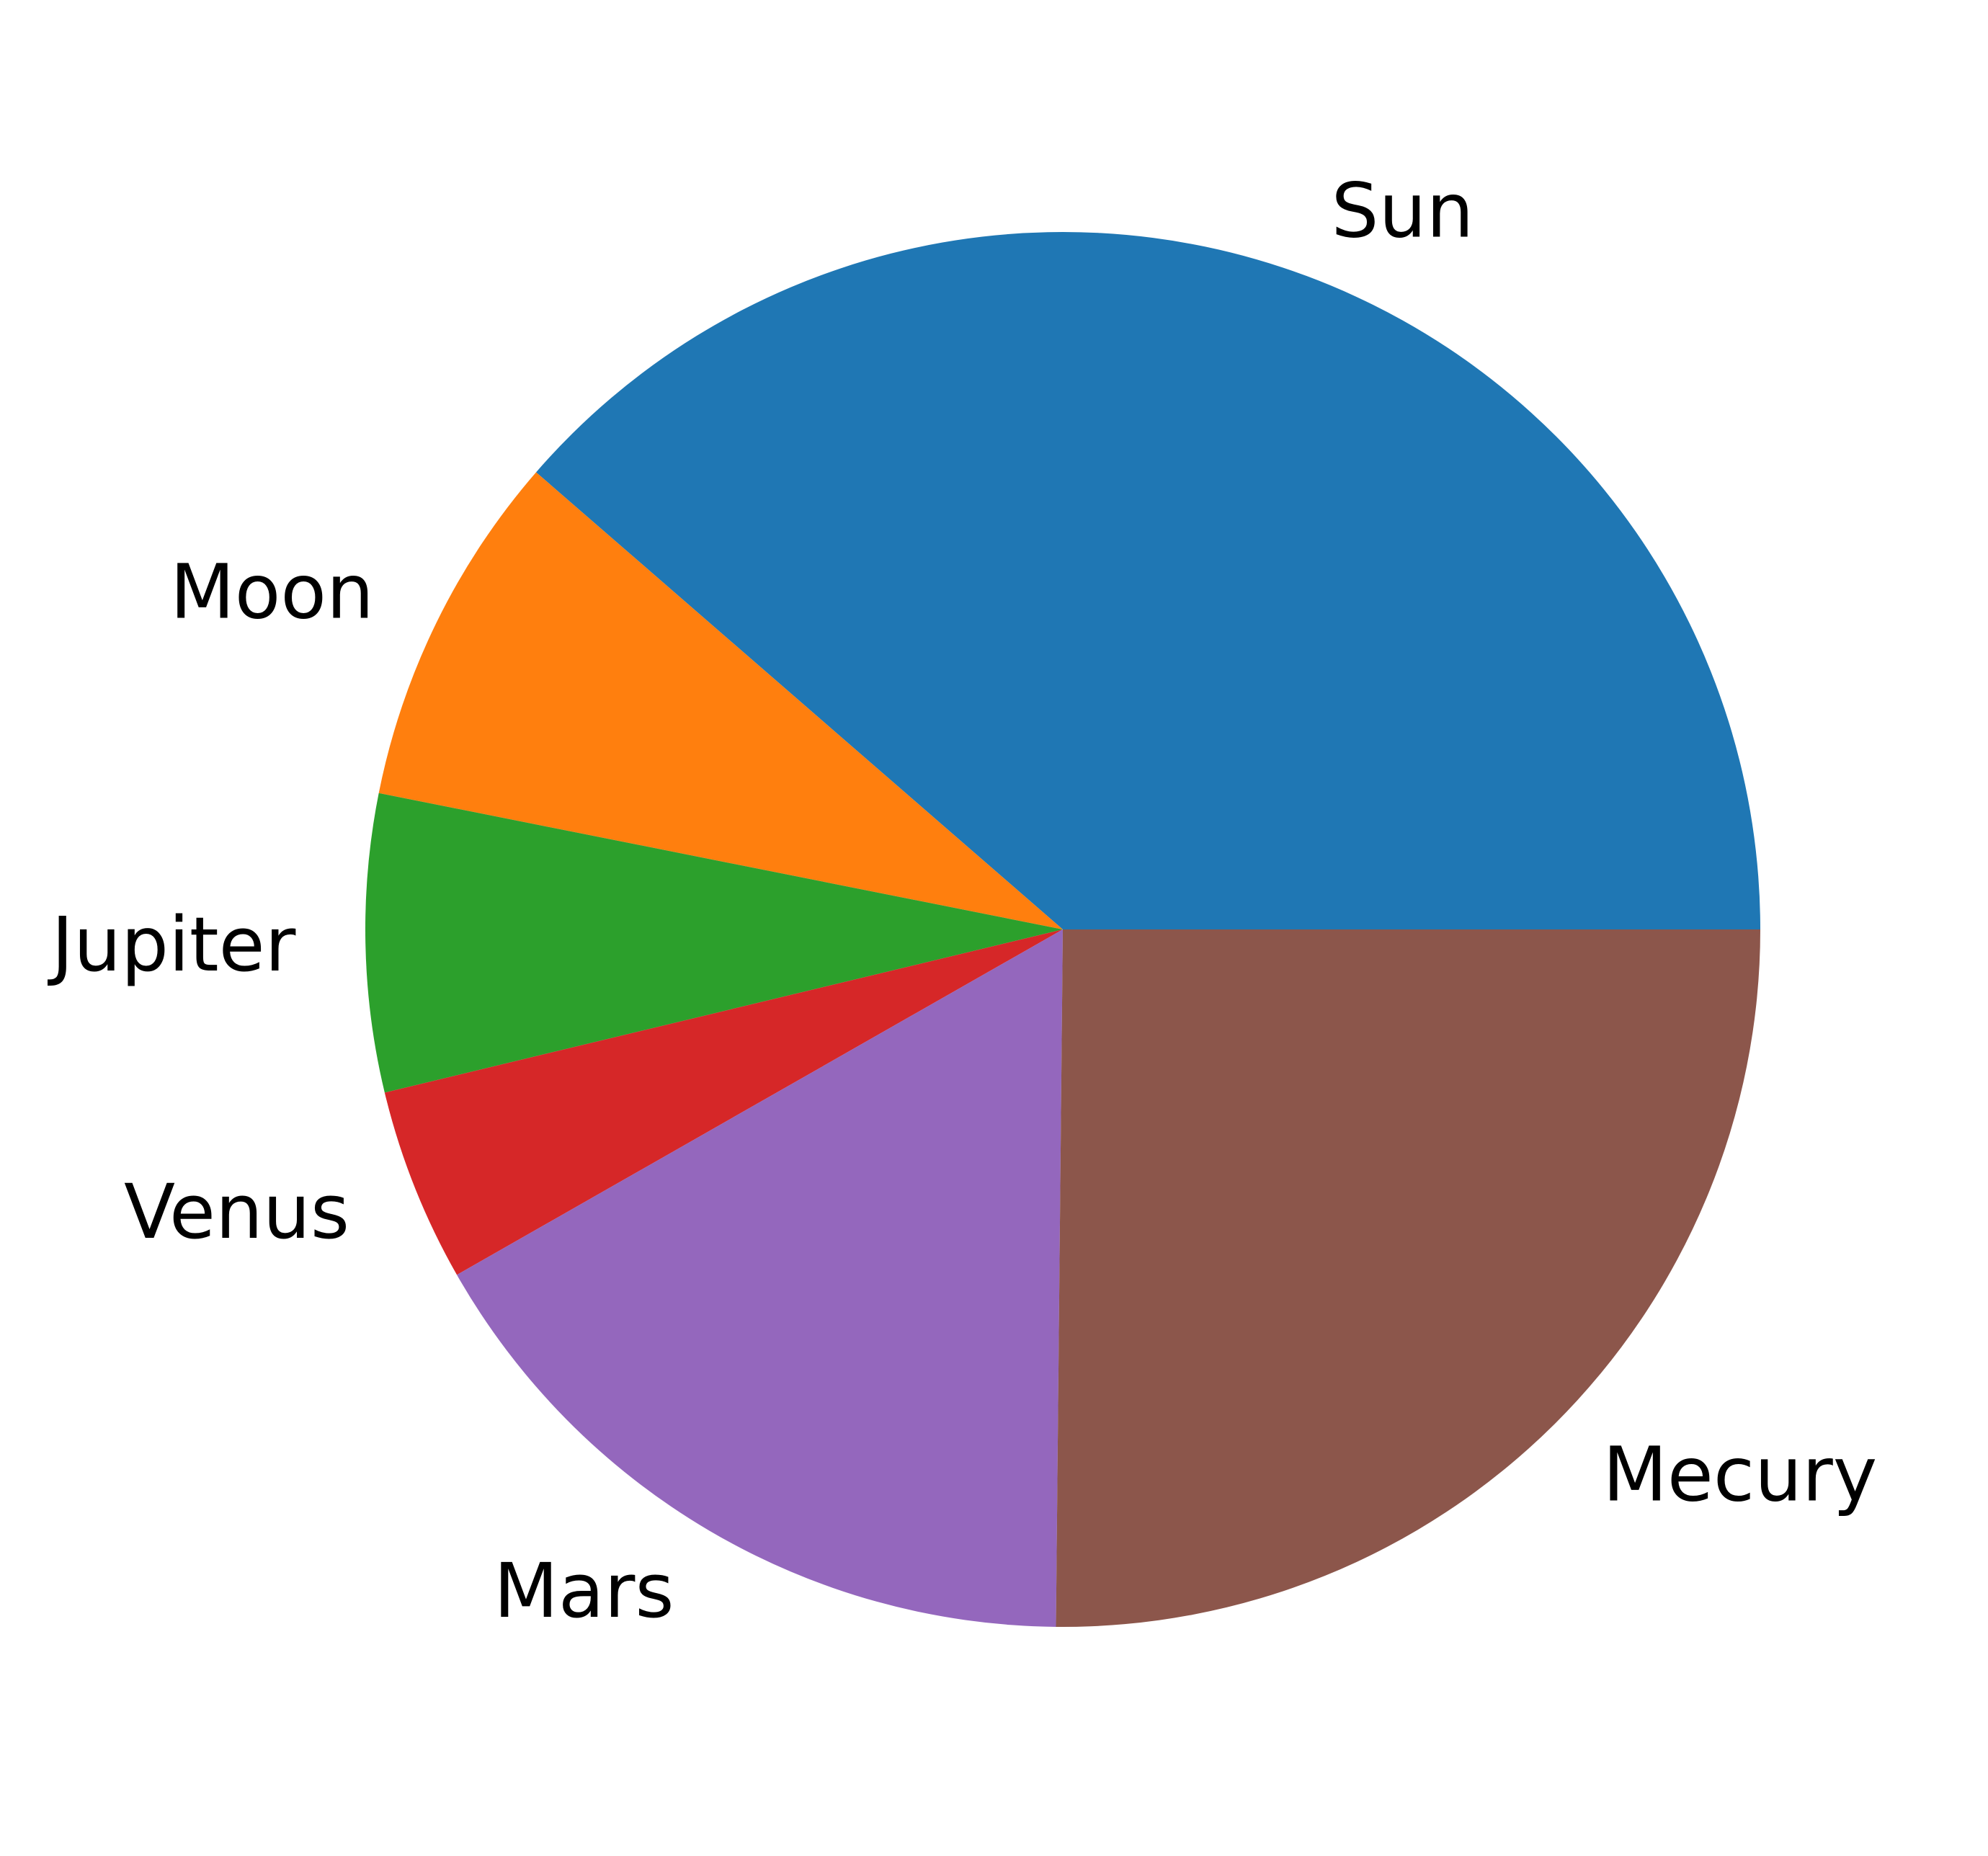  I want to click on pie-slice-mars, so click(760, 1278).